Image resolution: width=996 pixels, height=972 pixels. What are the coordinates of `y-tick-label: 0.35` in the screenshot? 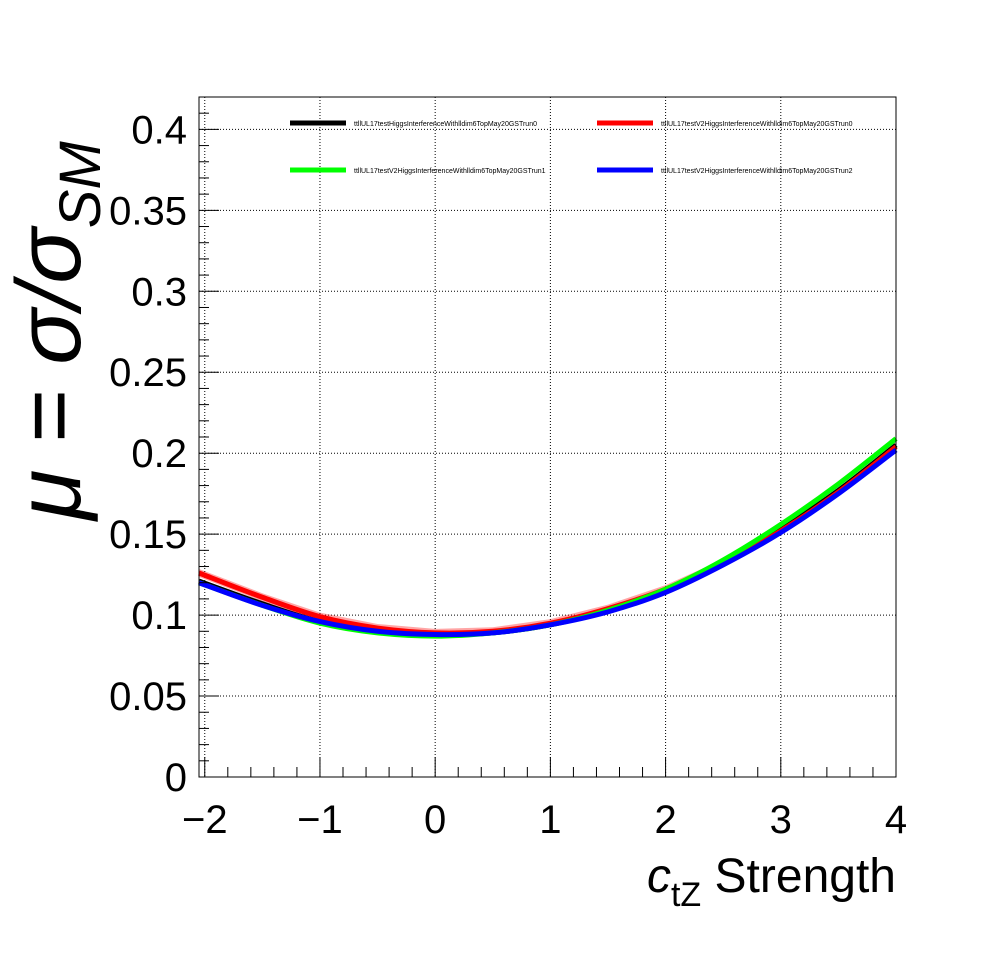 It's located at (148, 211).